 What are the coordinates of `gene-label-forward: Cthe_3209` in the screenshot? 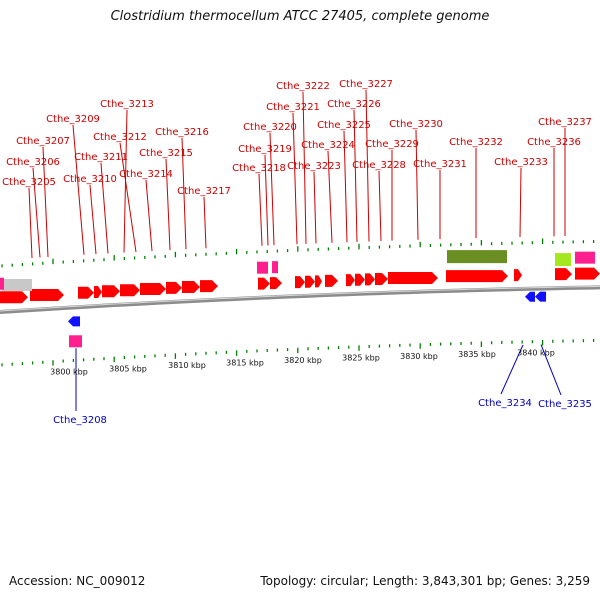 It's located at (73, 119).